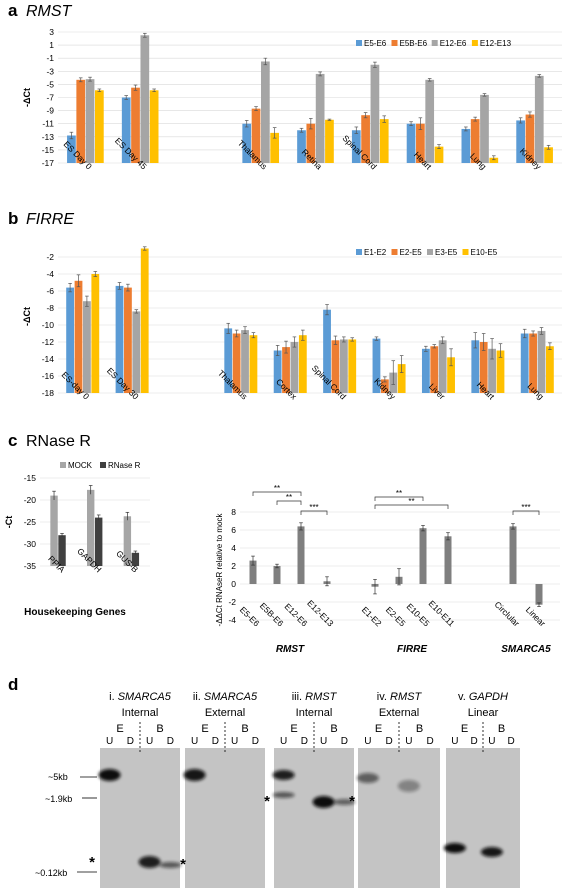 The image size is (567, 896). Describe the element at coordinates (372, 617) in the screenshot. I see `x-tick-label: E1-E2` at that location.